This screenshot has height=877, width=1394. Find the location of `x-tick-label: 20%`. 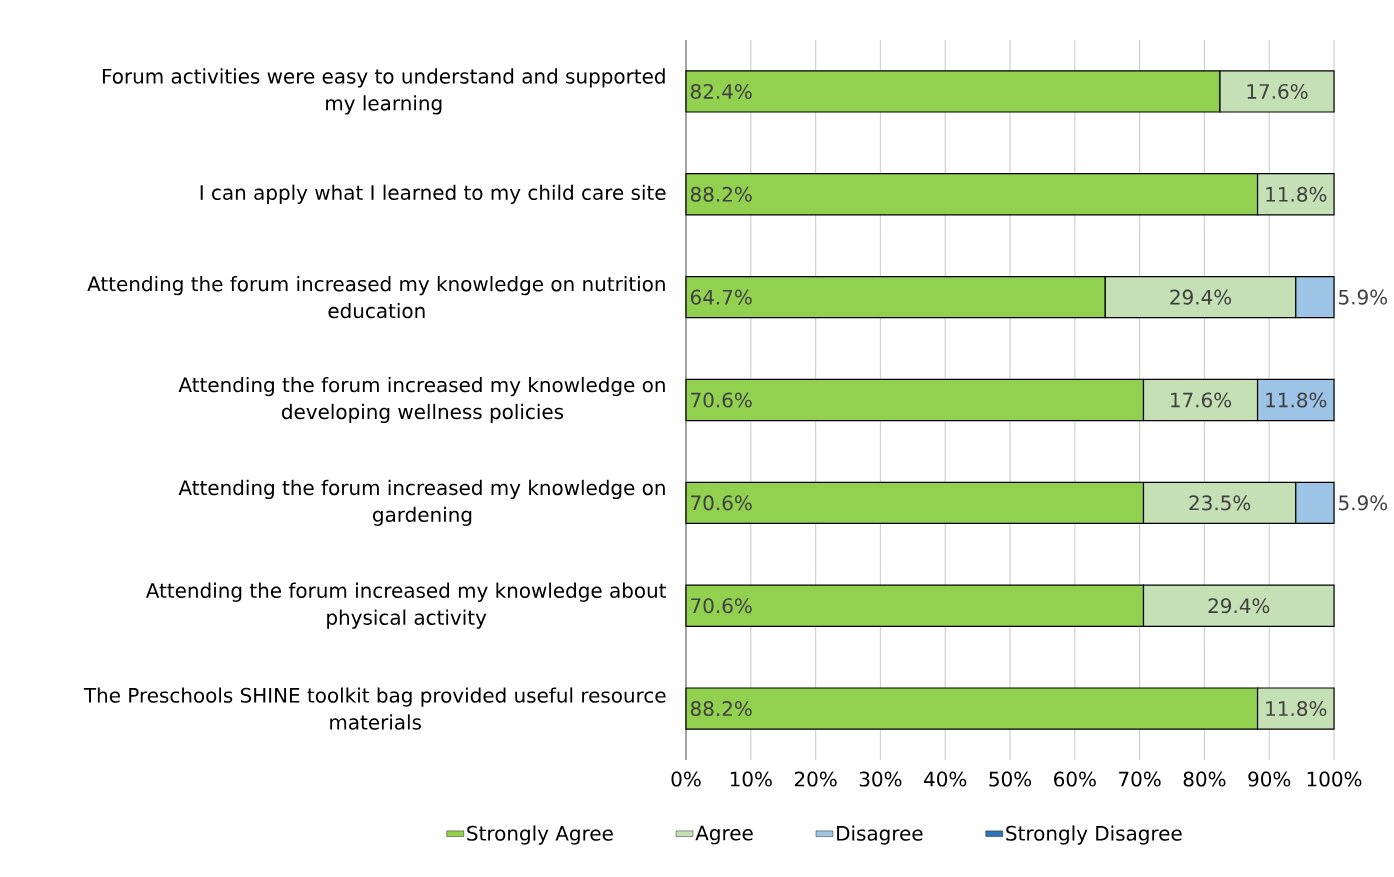

x-tick-label: 20% is located at coordinates (815, 779).